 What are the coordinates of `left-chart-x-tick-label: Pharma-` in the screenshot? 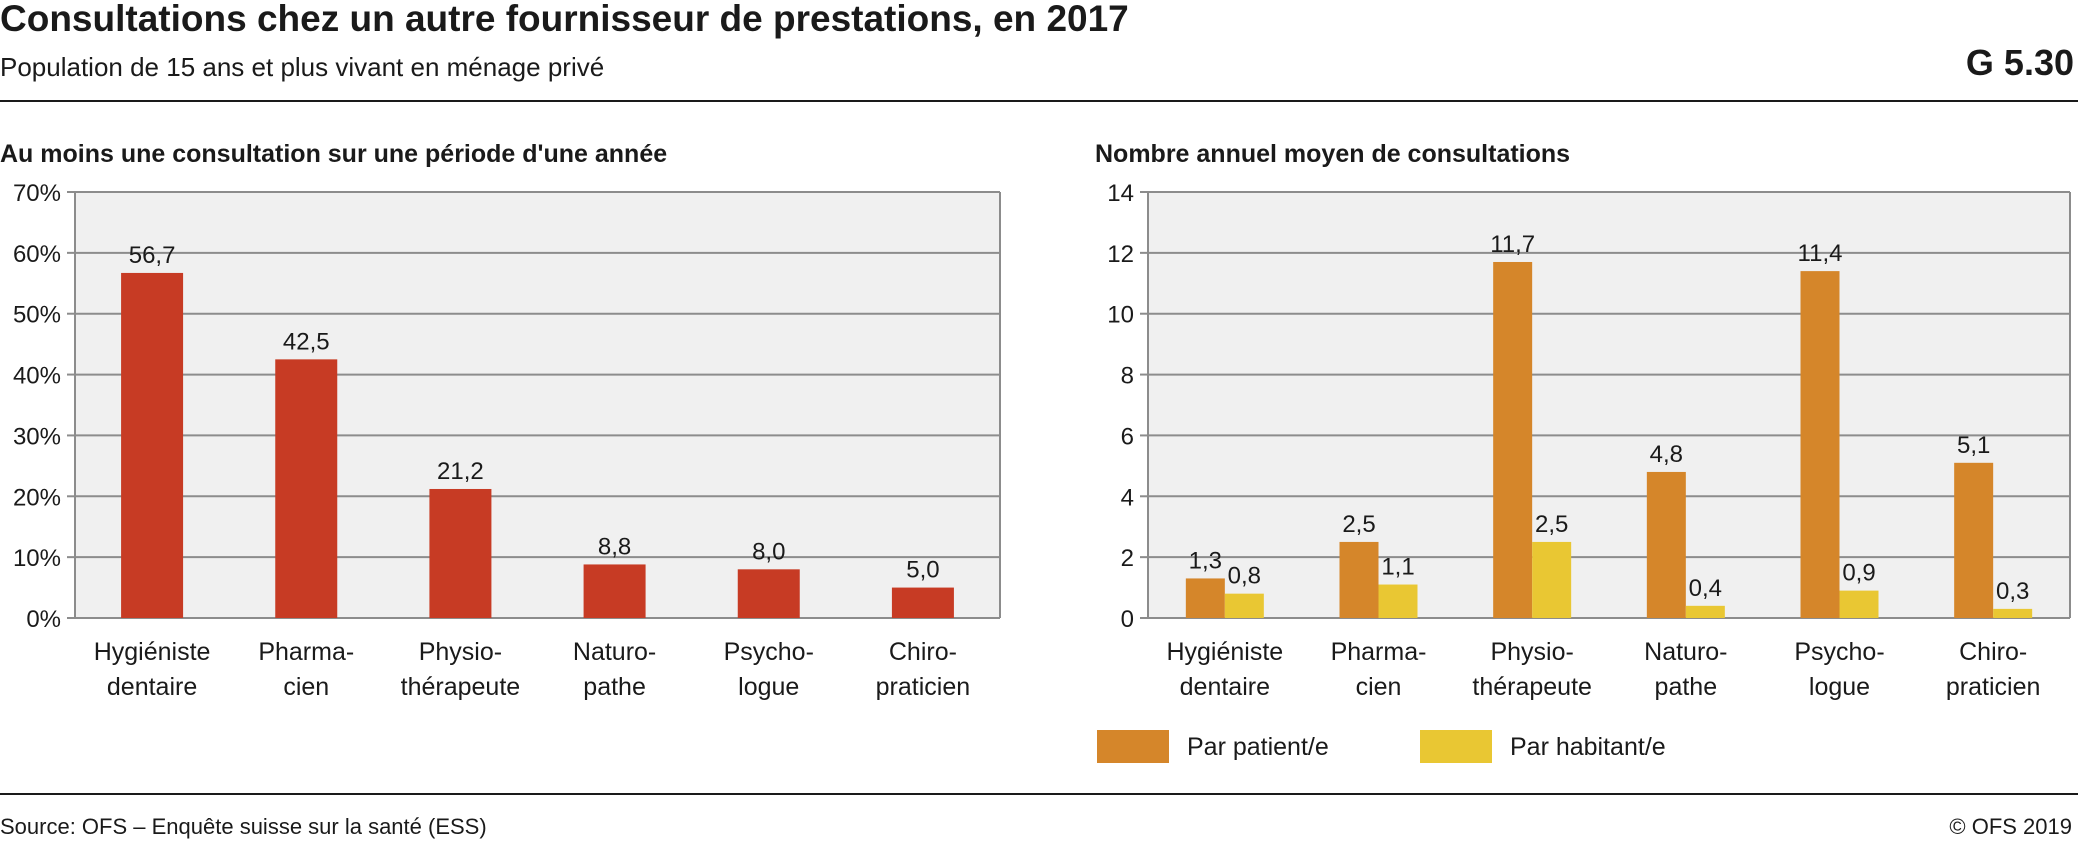 It's located at (306, 652).